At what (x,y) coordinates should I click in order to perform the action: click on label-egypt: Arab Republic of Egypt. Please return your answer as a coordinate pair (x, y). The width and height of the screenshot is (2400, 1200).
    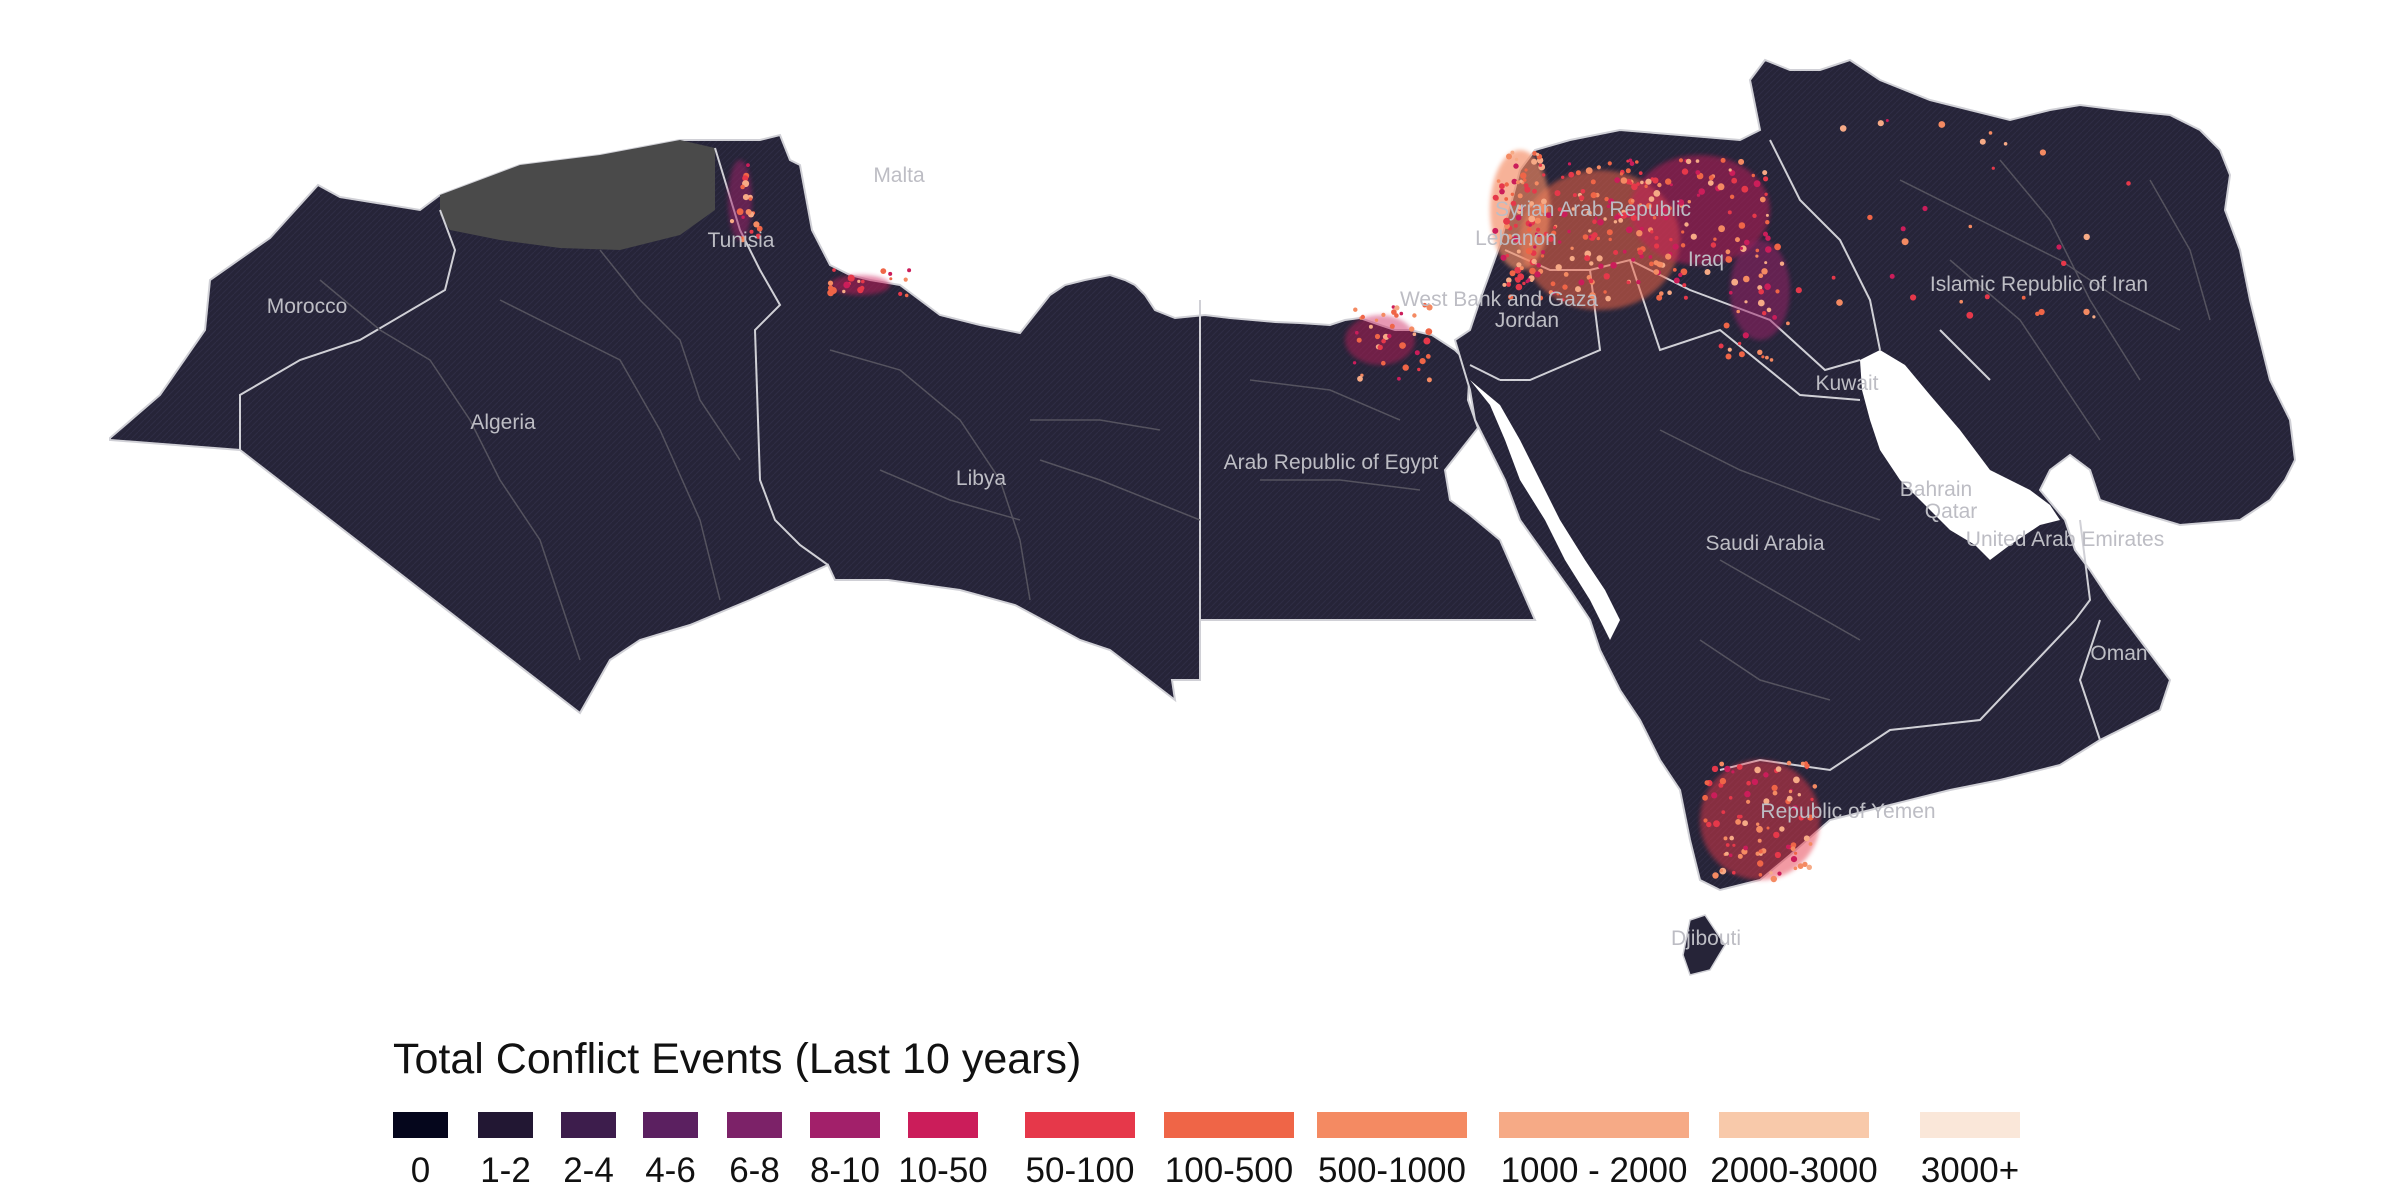
    Looking at the image, I should click on (1331, 462).